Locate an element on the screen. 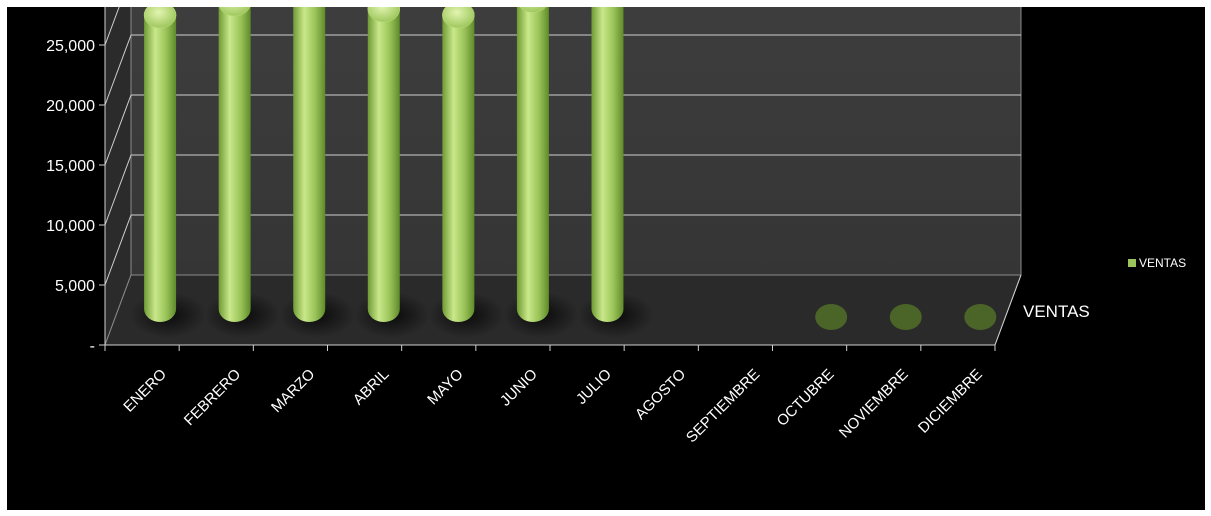 This screenshot has height=516, width=1211. x-tick-label: ENERO is located at coordinates (145, 391).